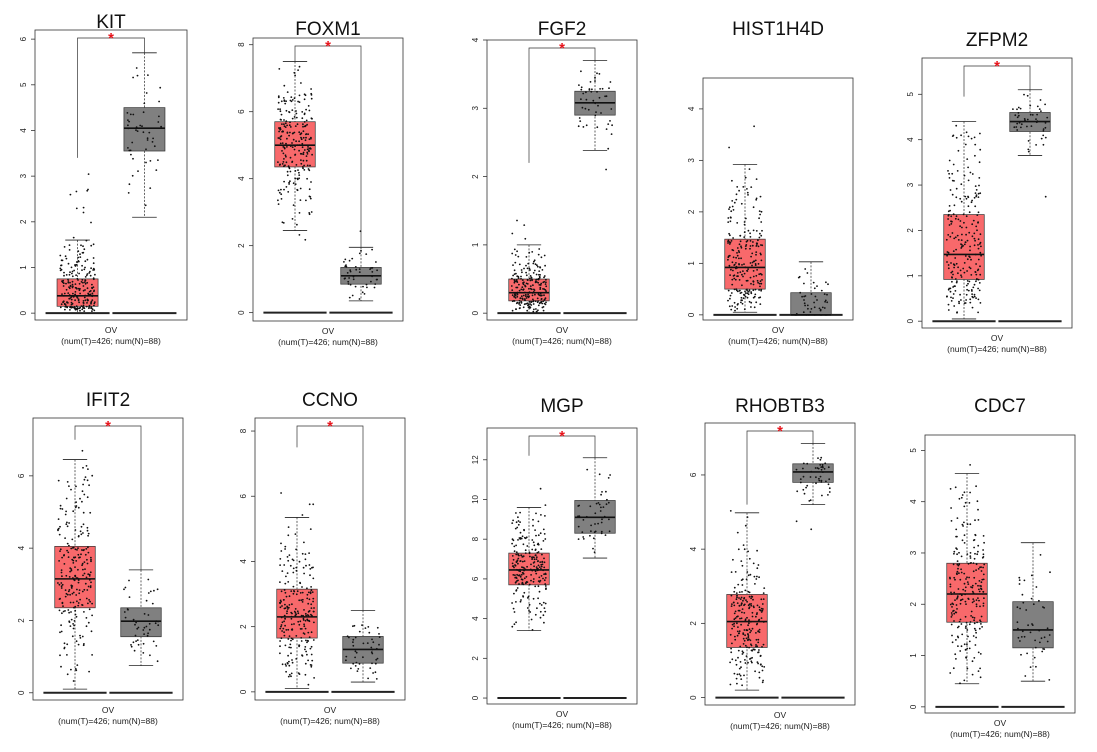 Image resolution: width=1097 pixels, height=752 pixels. I want to click on y-tick-label: 10, so click(475, 498).